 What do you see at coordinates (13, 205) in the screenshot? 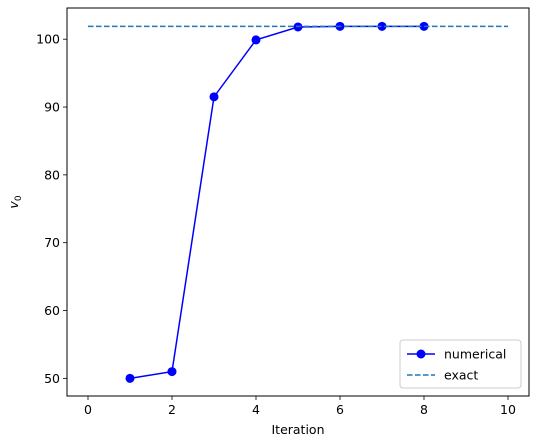
I see `y-axis-label-main: v` at bounding box center [13, 205].